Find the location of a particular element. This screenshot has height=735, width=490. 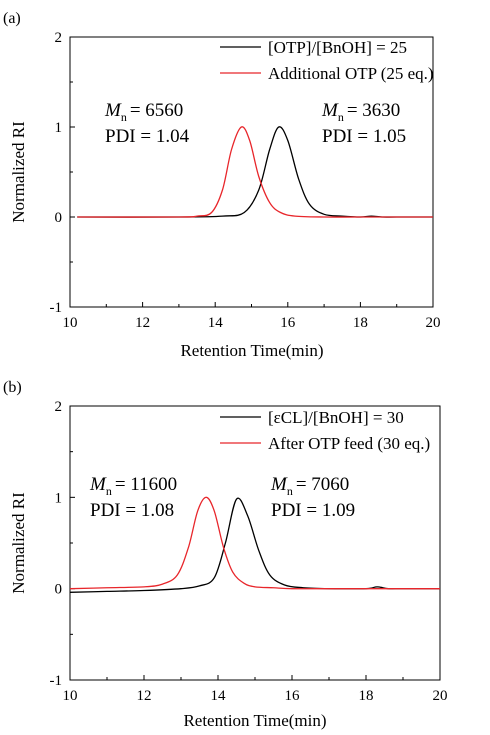

y-axis-label-a: Normalized RI is located at coordinates (18, 172).